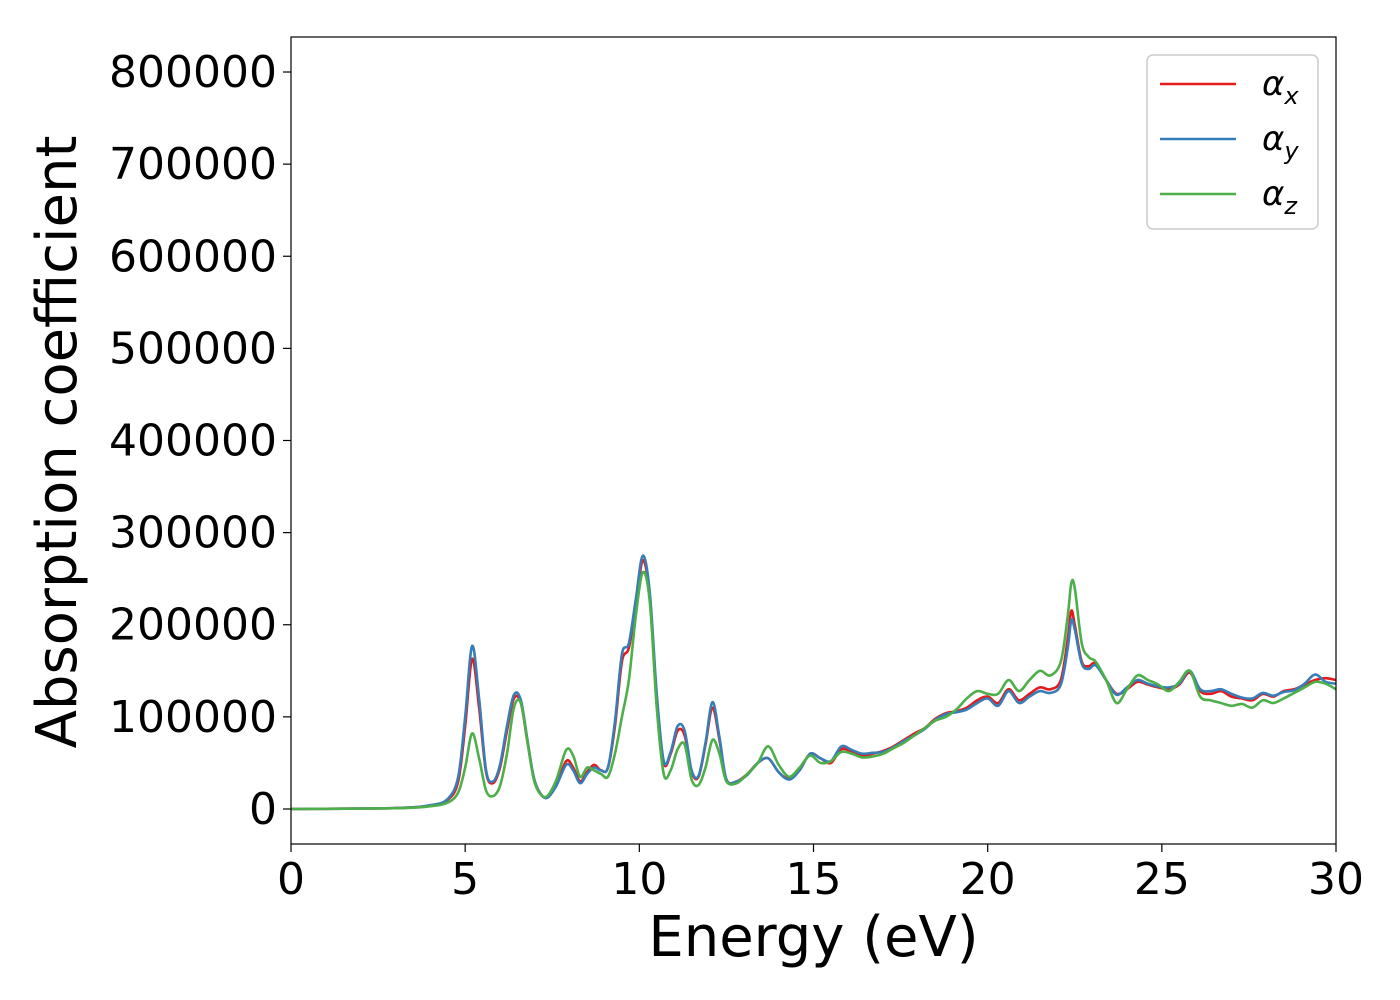 The height and width of the screenshot is (1000, 1400). What do you see at coordinates (1291, 151) in the screenshot?
I see `legend-subscript: y` at bounding box center [1291, 151].